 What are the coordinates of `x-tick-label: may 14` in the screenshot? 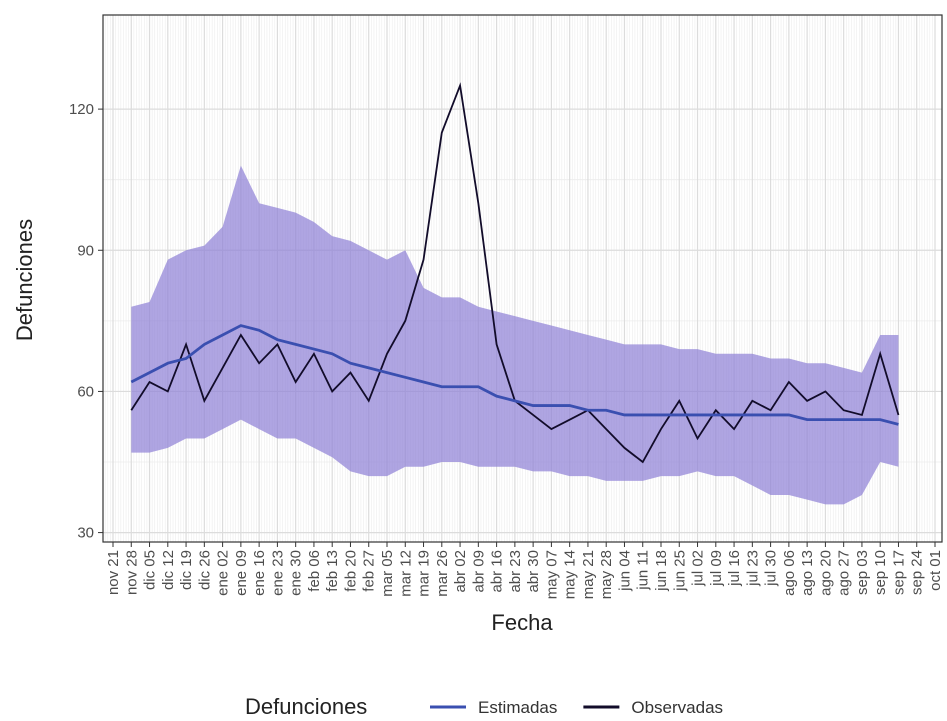 It's located at (570, 574).